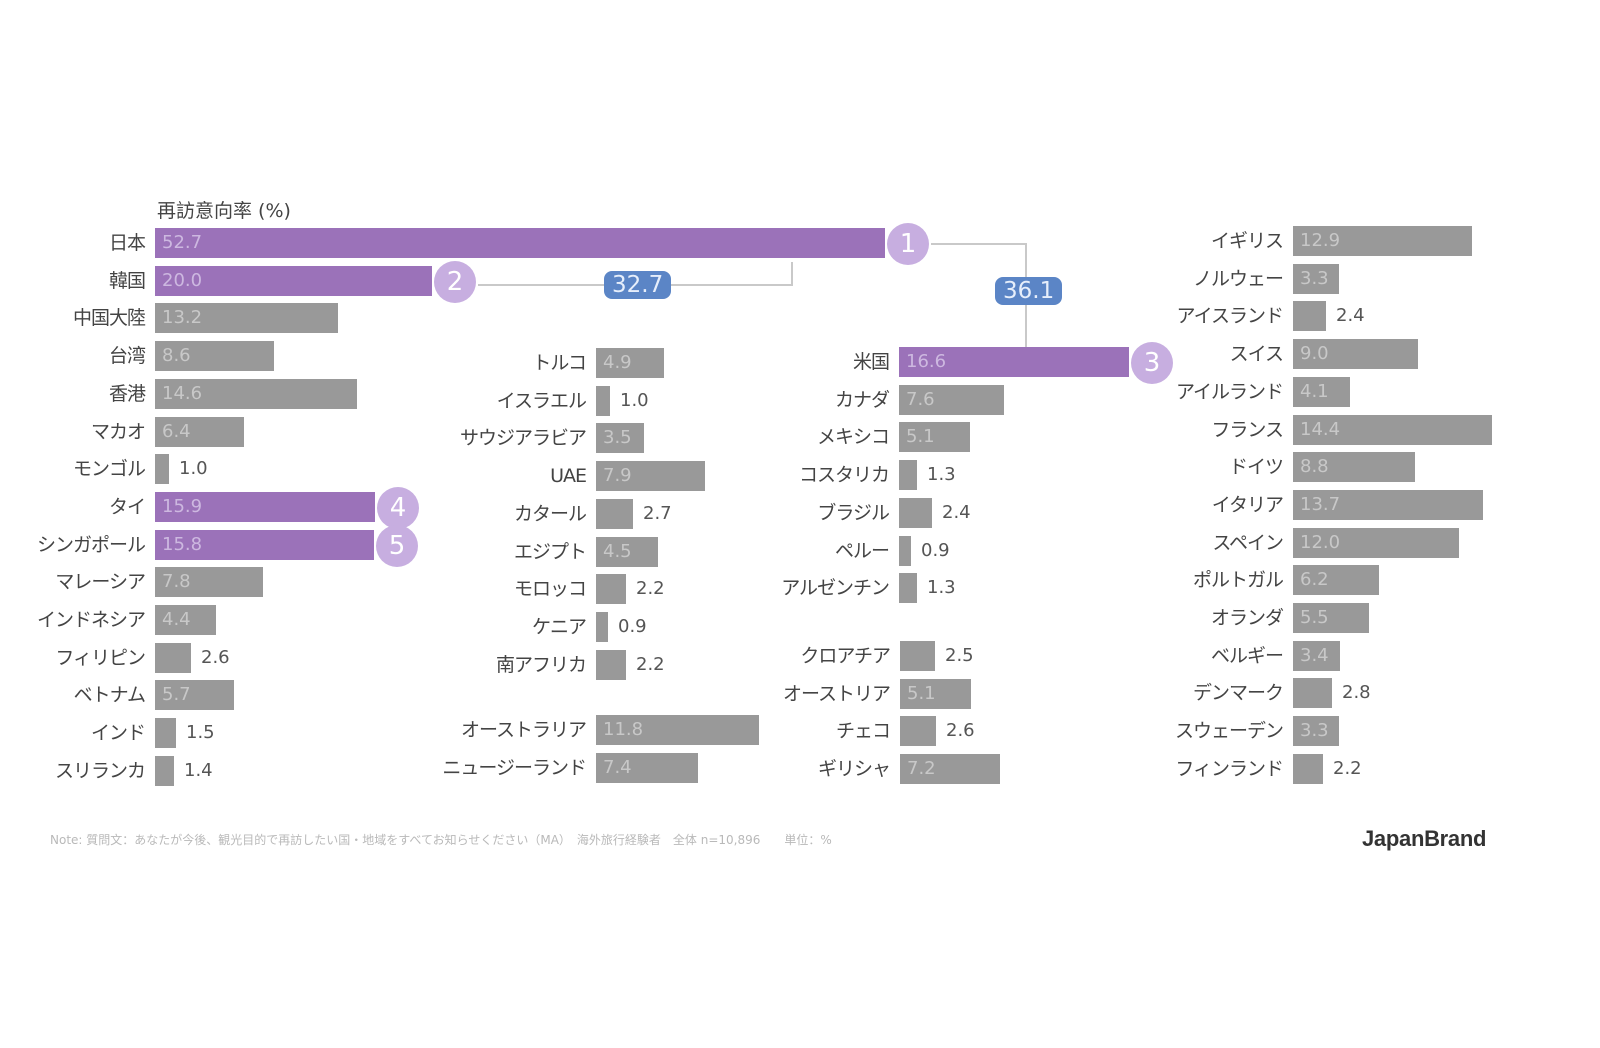 The height and width of the screenshot is (1048, 1600). Describe the element at coordinates (550, 514) in the screenshot. I see `category-label: カタール` at that location.